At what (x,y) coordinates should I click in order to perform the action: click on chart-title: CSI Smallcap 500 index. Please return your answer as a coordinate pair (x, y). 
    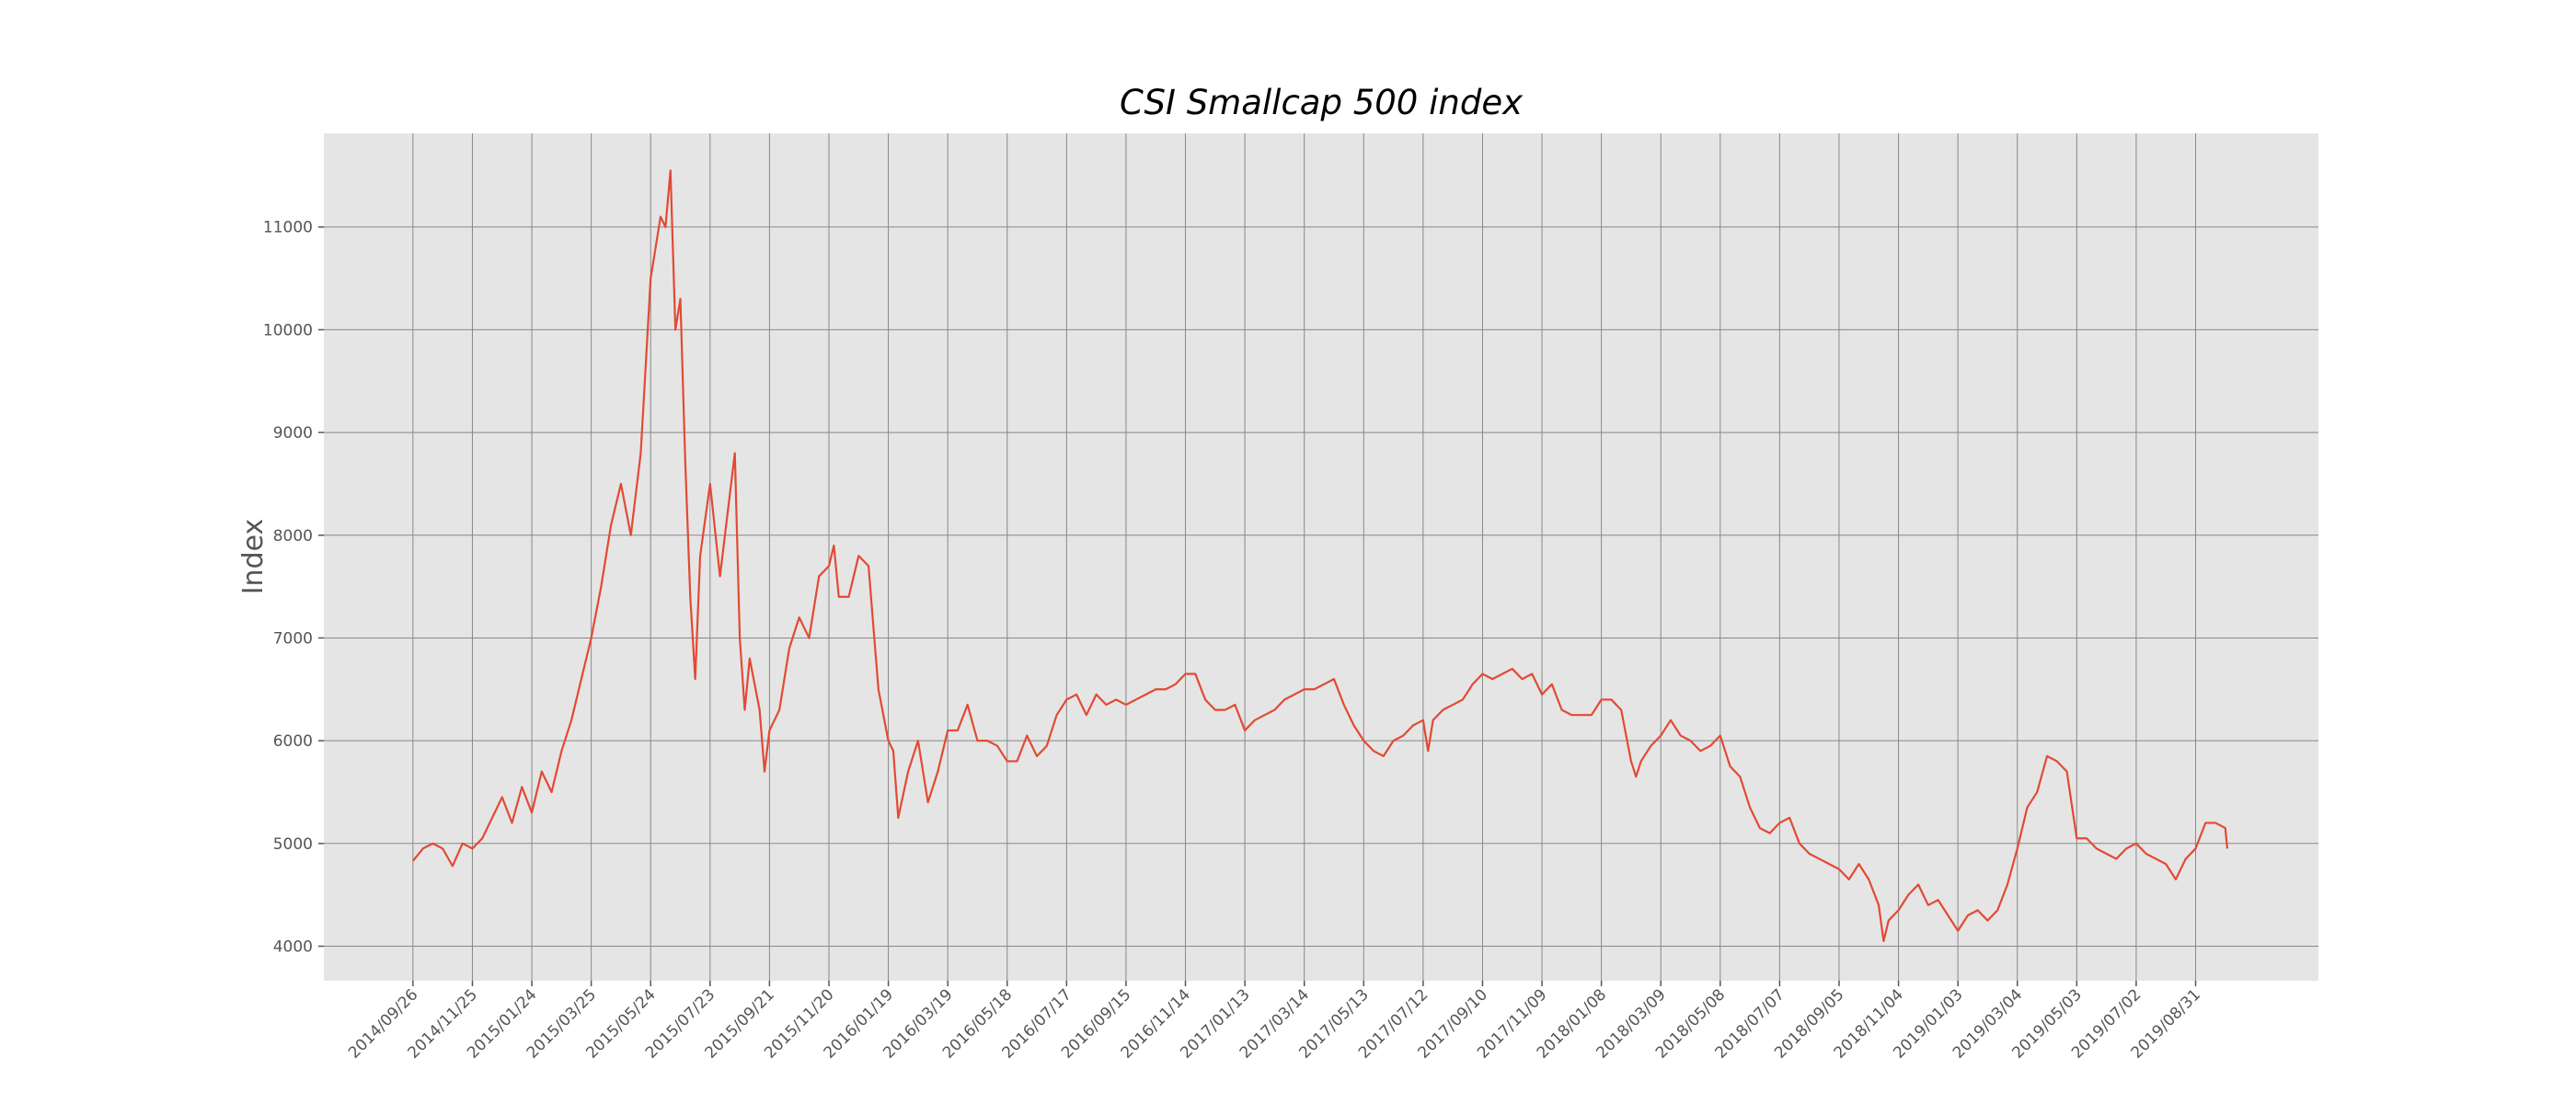
    Looking at the image, I should click on (1322, 102).